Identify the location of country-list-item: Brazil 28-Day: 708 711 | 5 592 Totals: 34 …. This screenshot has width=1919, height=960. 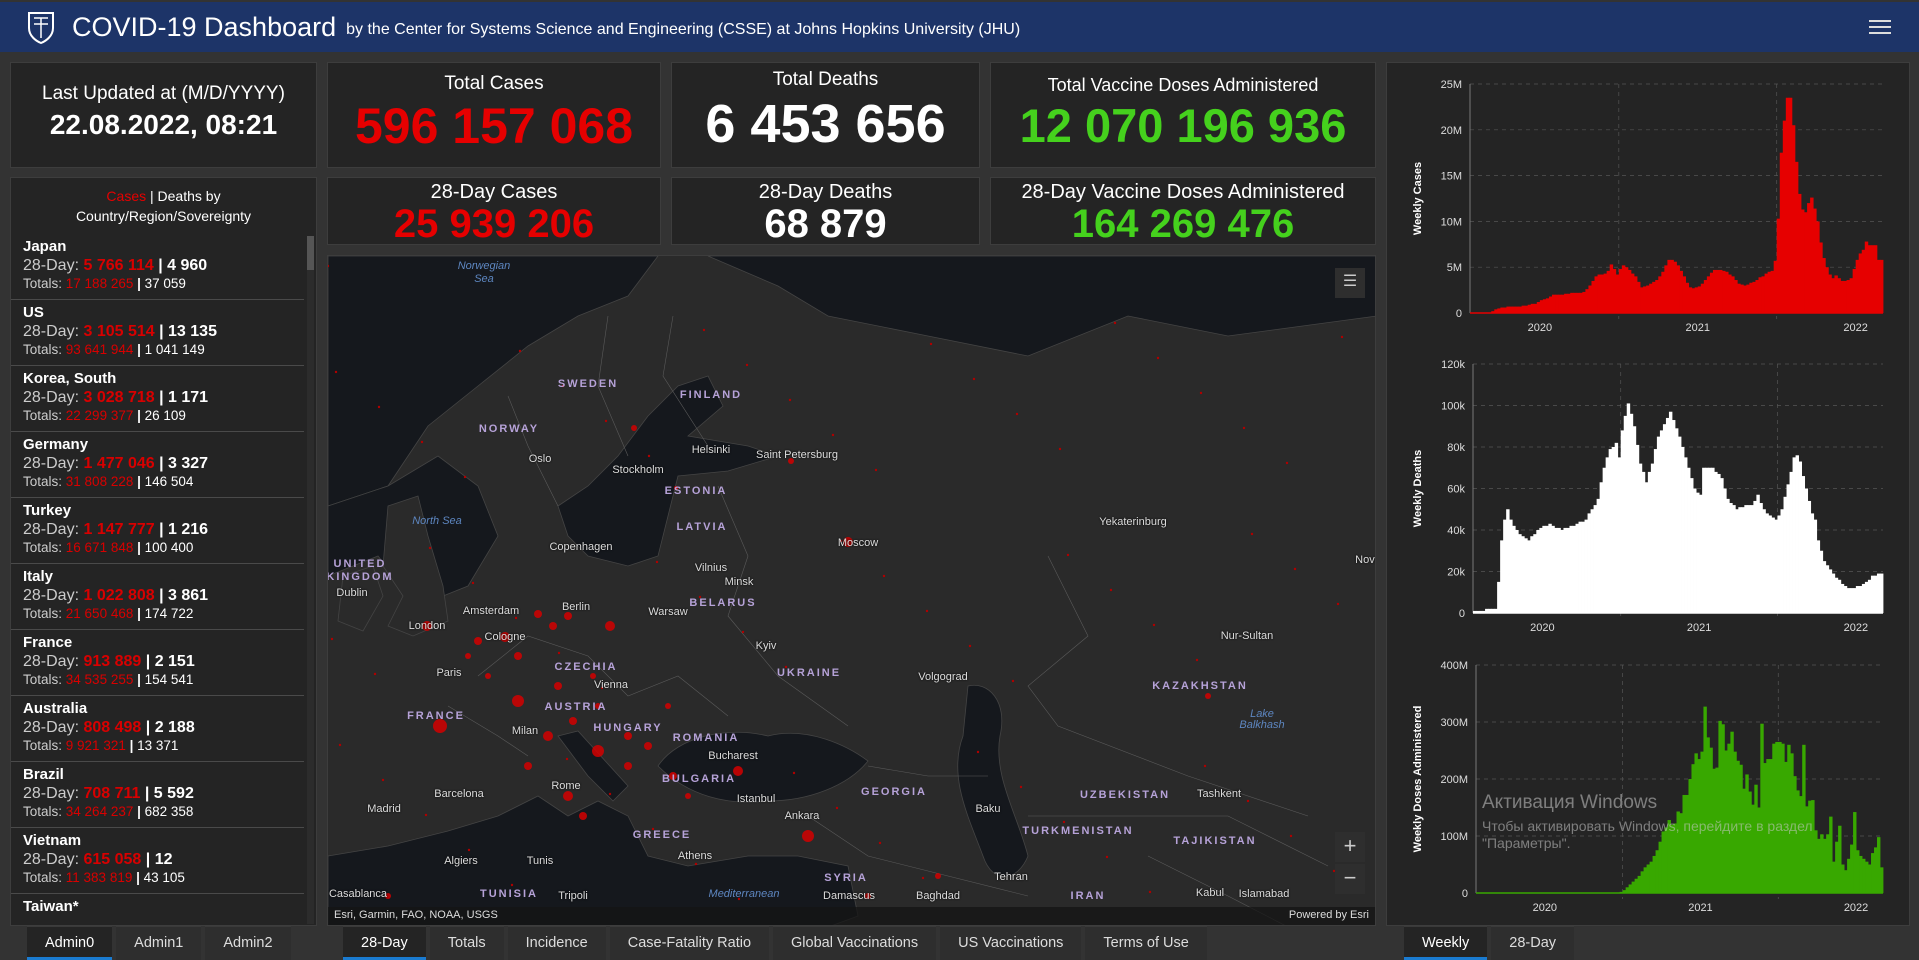
(157, 795).